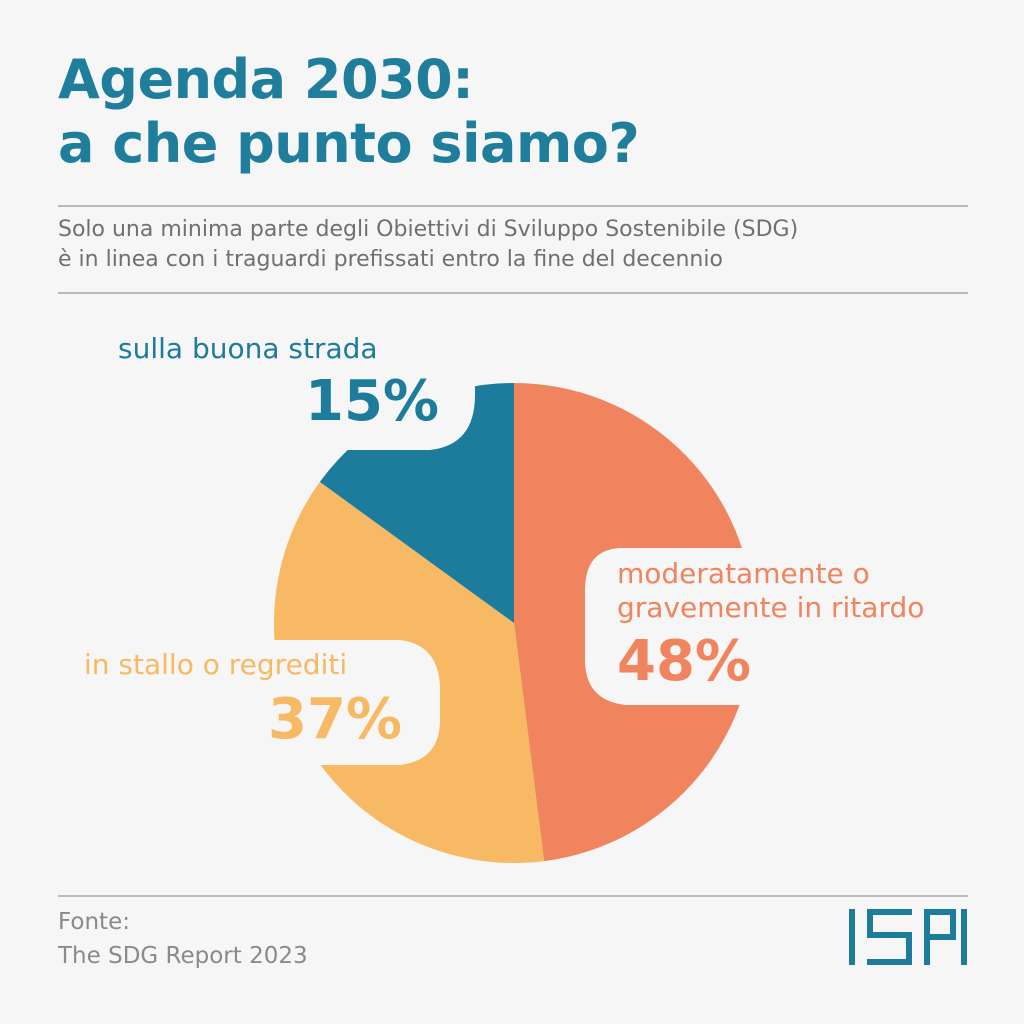 Image resolution: width=1024 pixels, height=1024 pixels. Describe the element at coordinates (266, 79) in the screenshot. I see `title-line-1: Agenda 2030:` at that location.